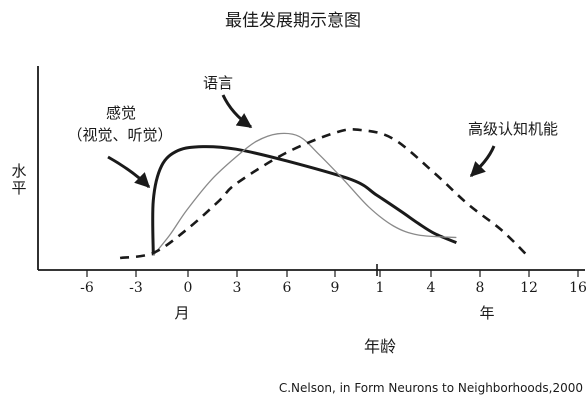 Image resolution: width=587 pixels, height=407 pixels. I want to click on x-tick-label-month-4: 6, so click(287, 288).